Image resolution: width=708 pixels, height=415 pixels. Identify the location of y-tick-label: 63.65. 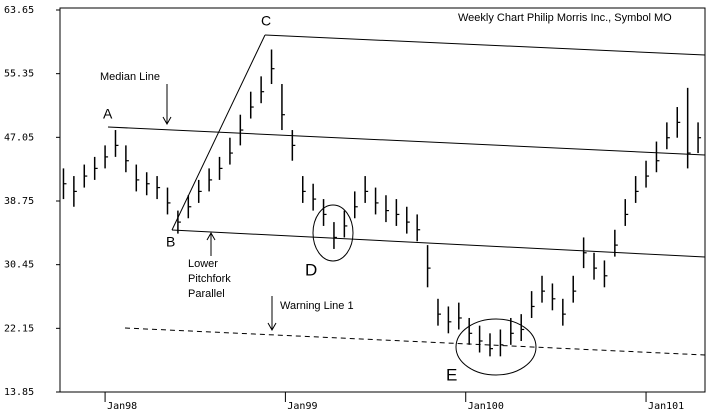
(19, 10).